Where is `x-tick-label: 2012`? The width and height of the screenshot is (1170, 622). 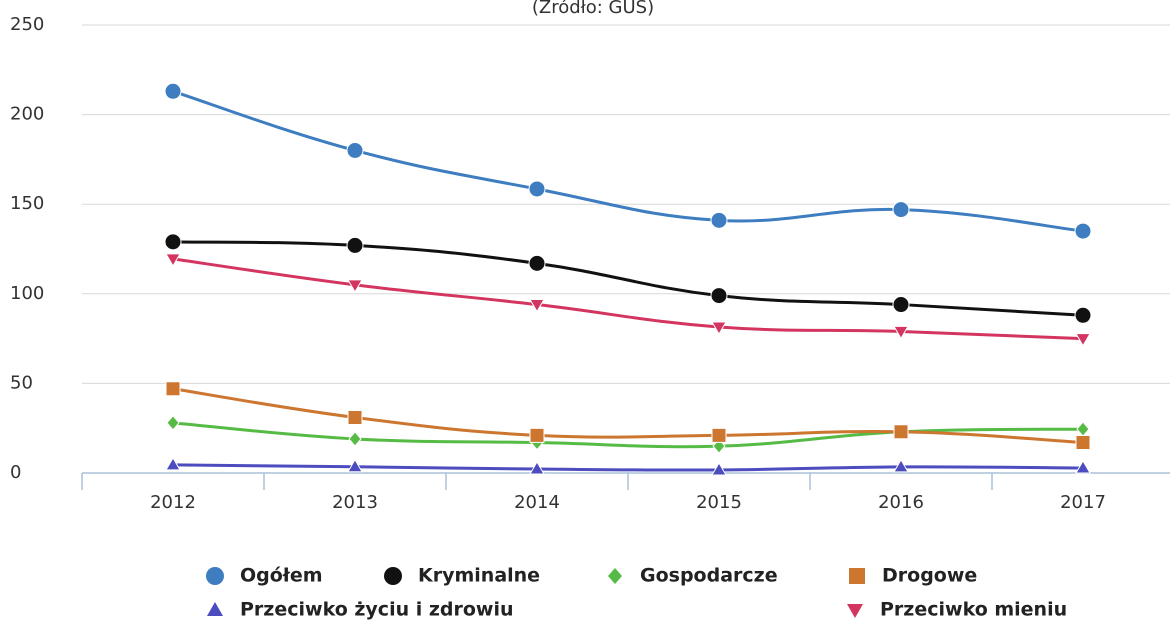
x-tick-label: 2012 is located at coordinates (173, 502).